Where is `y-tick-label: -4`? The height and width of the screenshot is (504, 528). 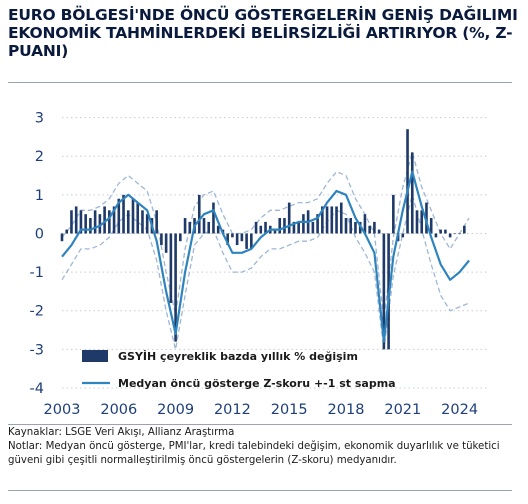
y-tick-label: -4 is located at coordinates (37, 389).